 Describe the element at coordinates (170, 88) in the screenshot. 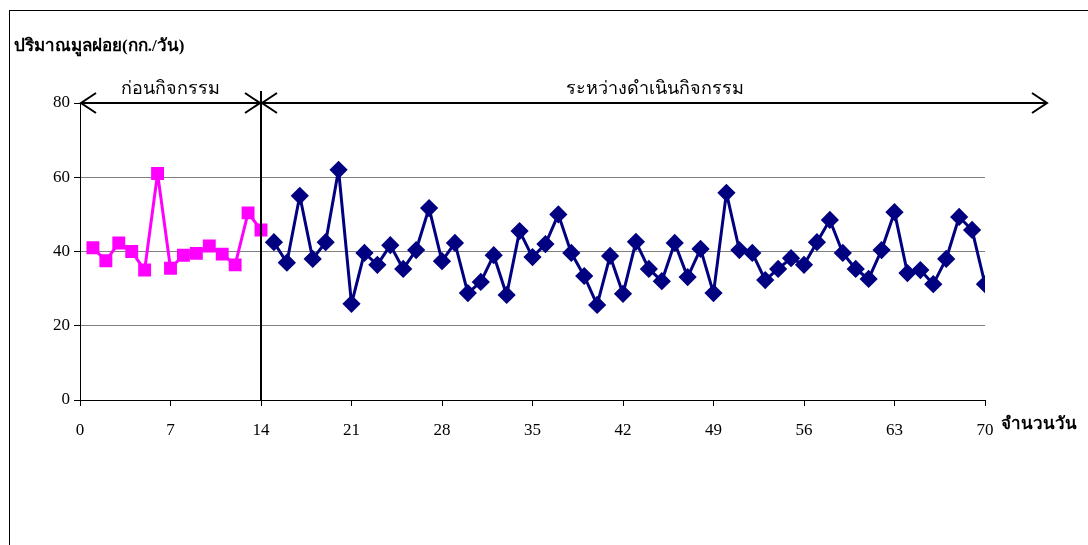

I see `text: ก่อนกิจกรรม` at that location.